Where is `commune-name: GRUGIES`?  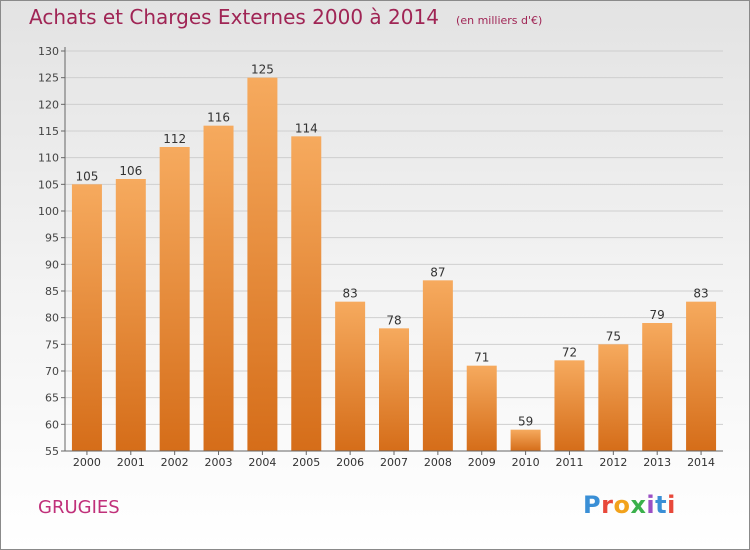 commune-name: GRUGIES is located at coordinates (79, 507).